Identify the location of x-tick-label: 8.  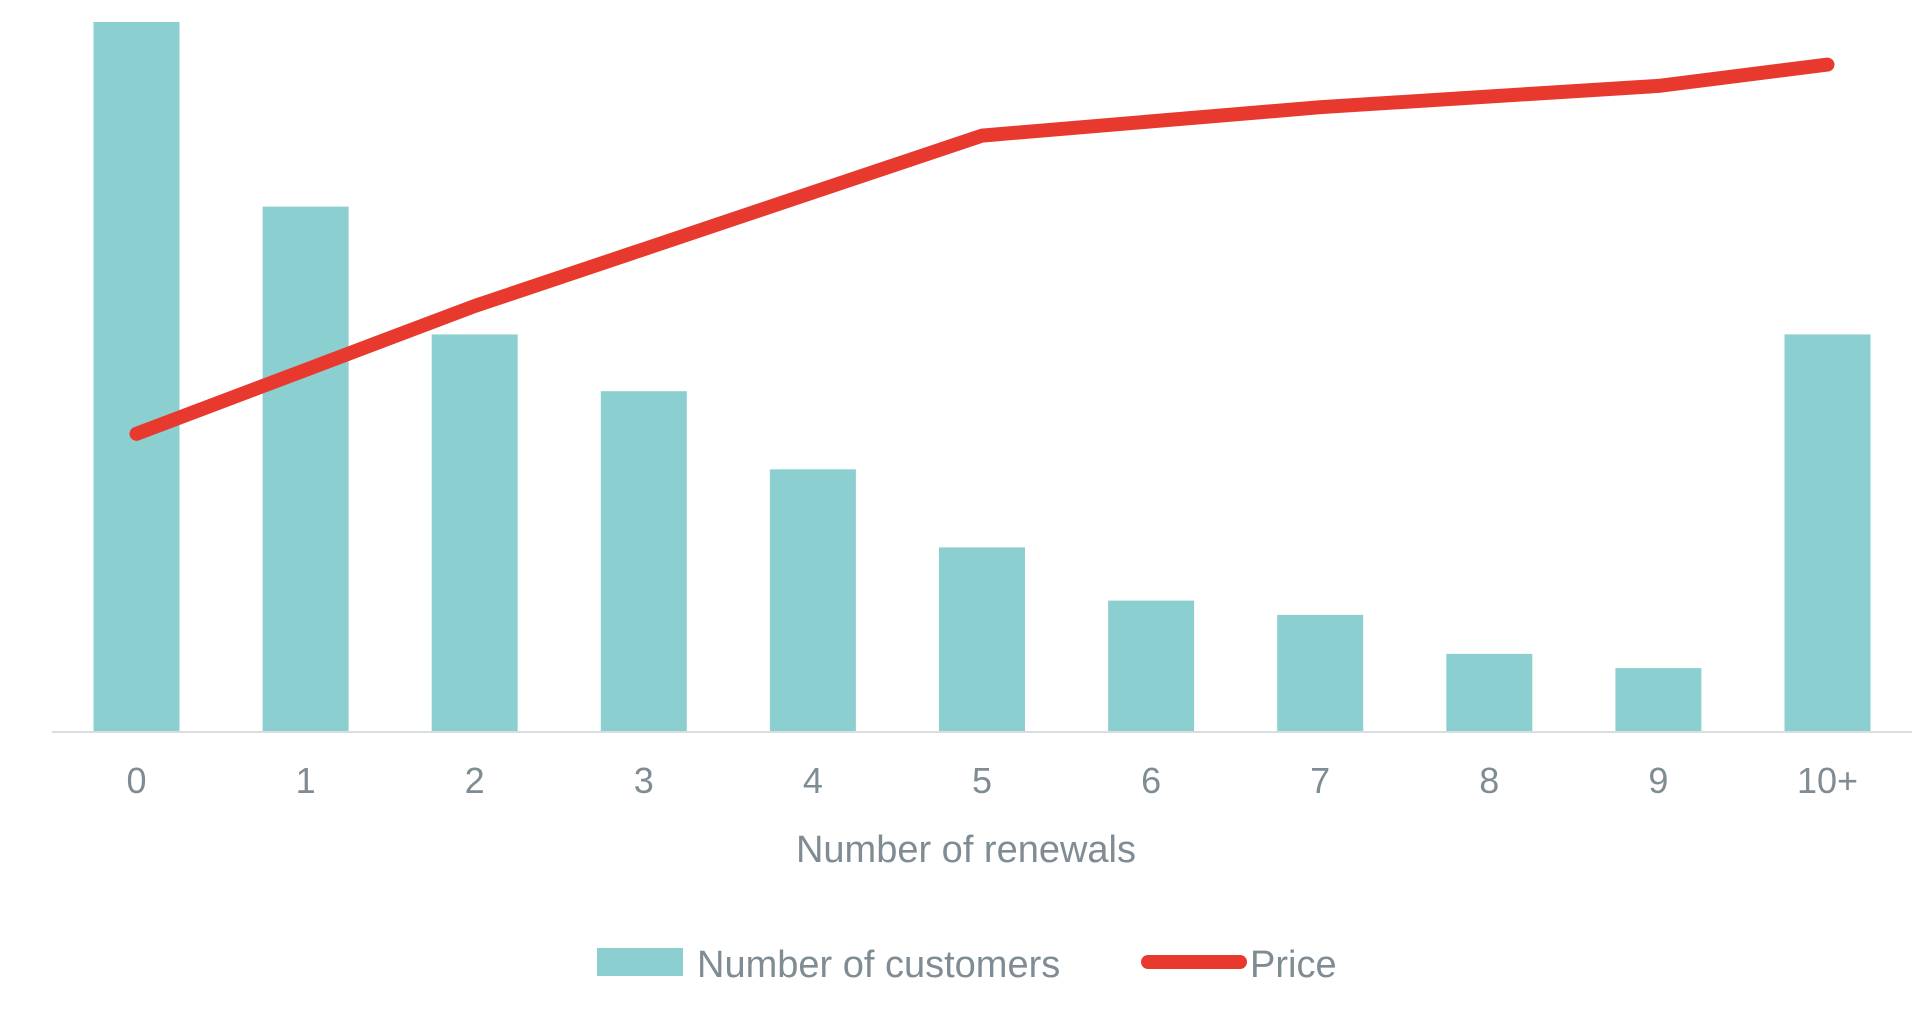
(1489, 780).